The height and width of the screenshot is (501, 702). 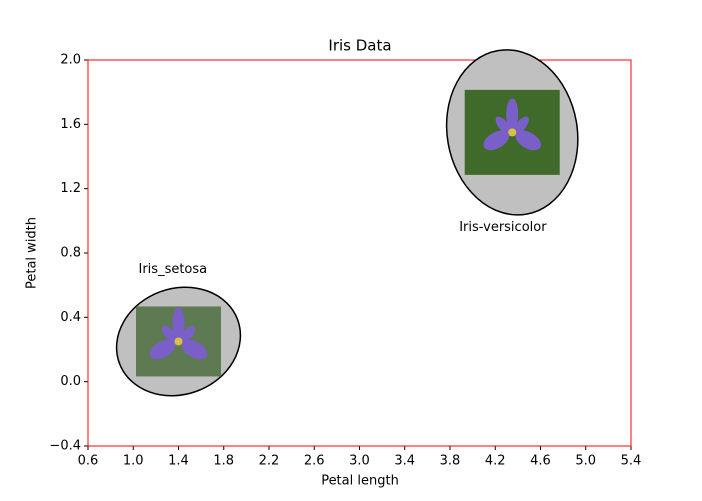 What do you see at coordinates (70, 124) in the screenshot?
I see `y-tick-label: 1.6` at bounding box center [70, 124].